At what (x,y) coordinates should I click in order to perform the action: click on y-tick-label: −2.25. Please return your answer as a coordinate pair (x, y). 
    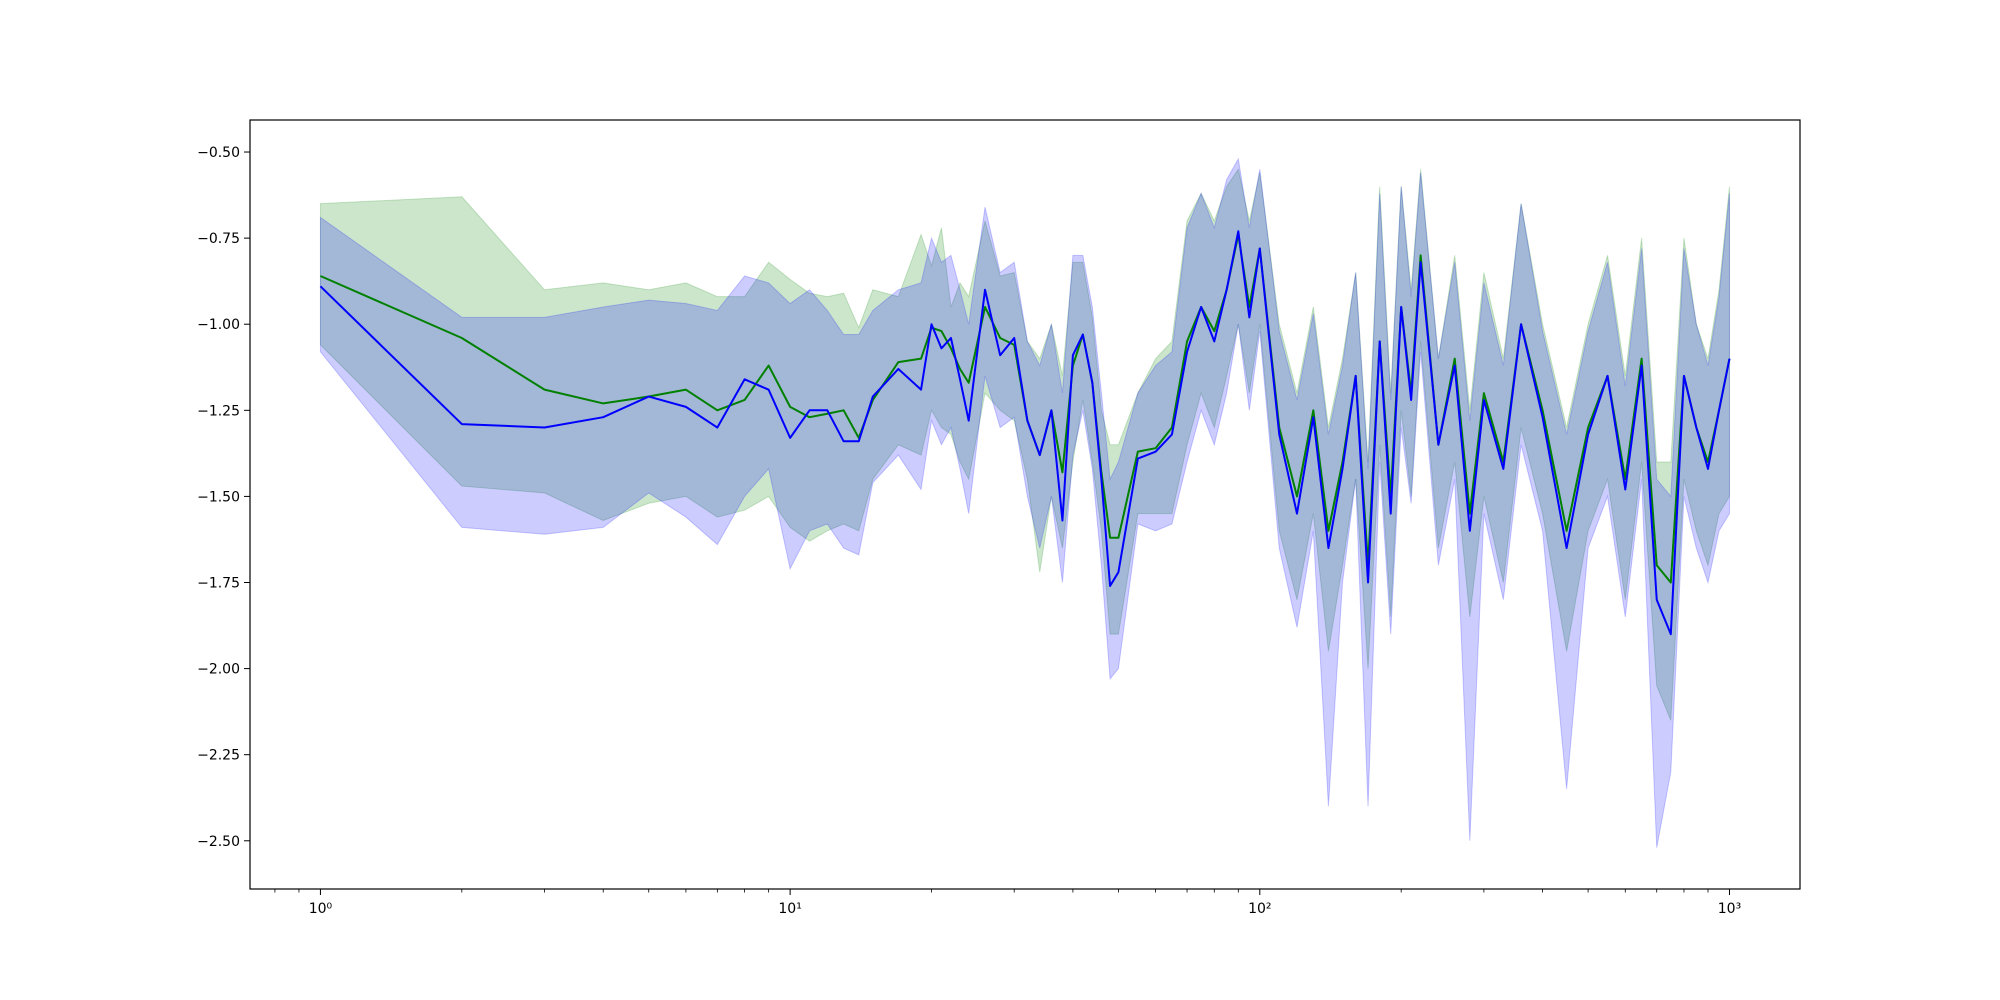
    Looking at the image, I should click on (218, 756).